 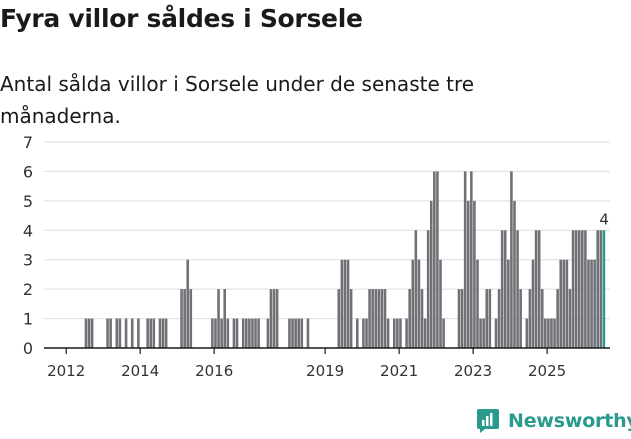 I want to click on x-tick-label: 2023, so click(x=473, y=371).